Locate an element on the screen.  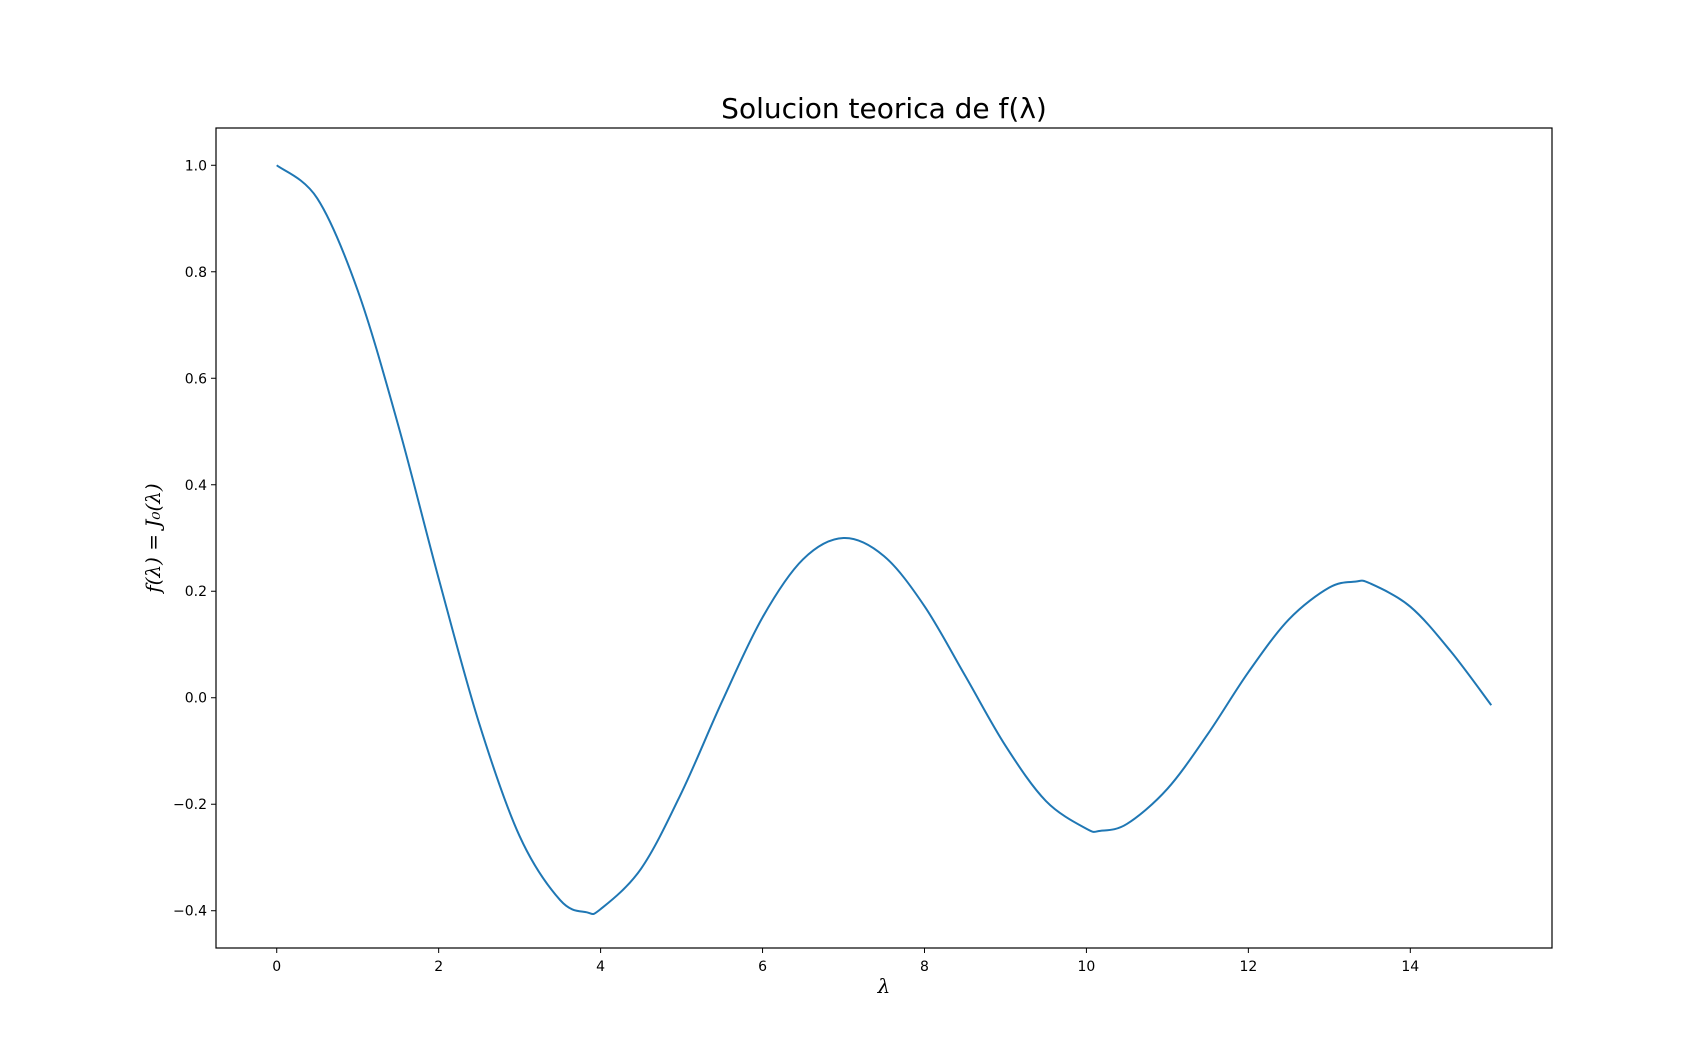
x-axis-ticks: 0 2 4 6 8 10 12 14 is located at coordinates (845, 961).